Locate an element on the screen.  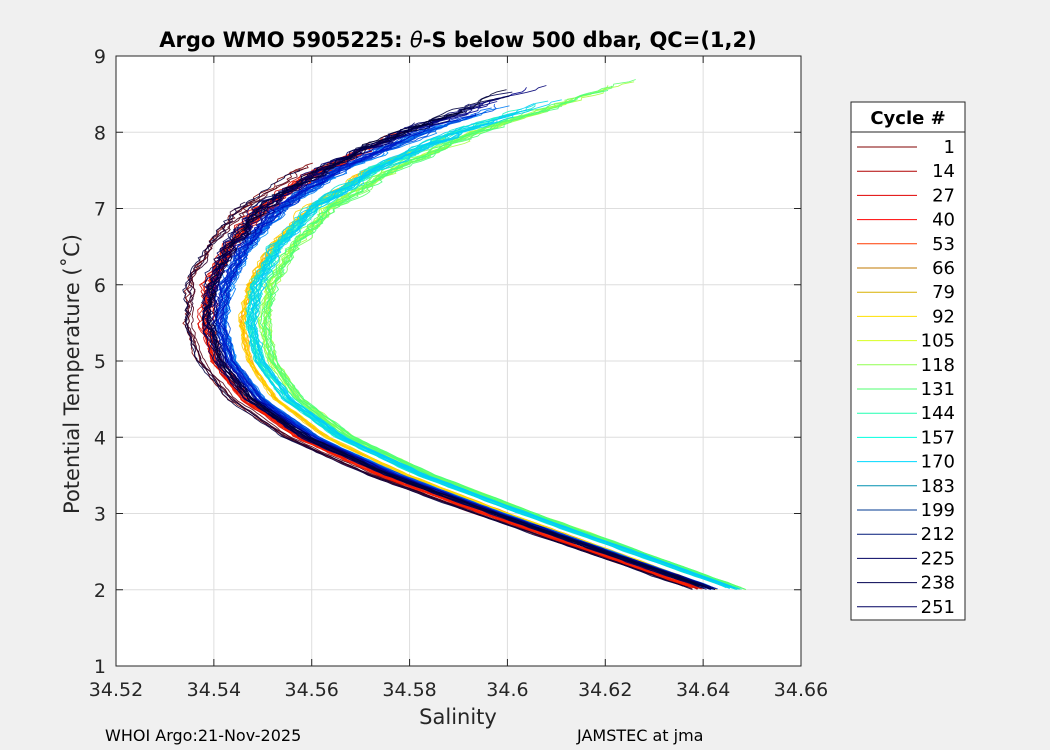
legend-label: 27 is located at coordinates (943, 195).